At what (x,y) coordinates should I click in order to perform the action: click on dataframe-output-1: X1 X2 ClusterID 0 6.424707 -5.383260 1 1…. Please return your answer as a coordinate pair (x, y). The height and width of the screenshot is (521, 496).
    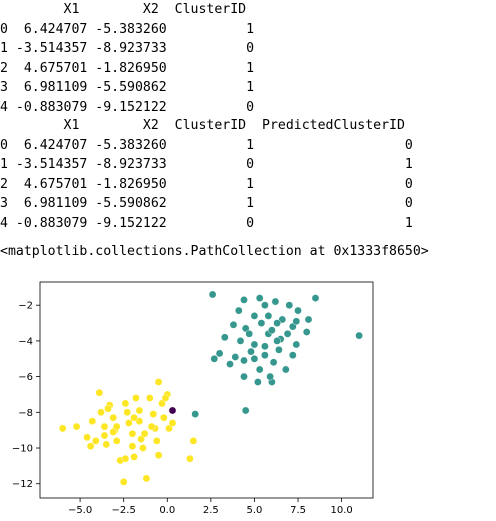
    Looking at the image, I should click on (127, 58).